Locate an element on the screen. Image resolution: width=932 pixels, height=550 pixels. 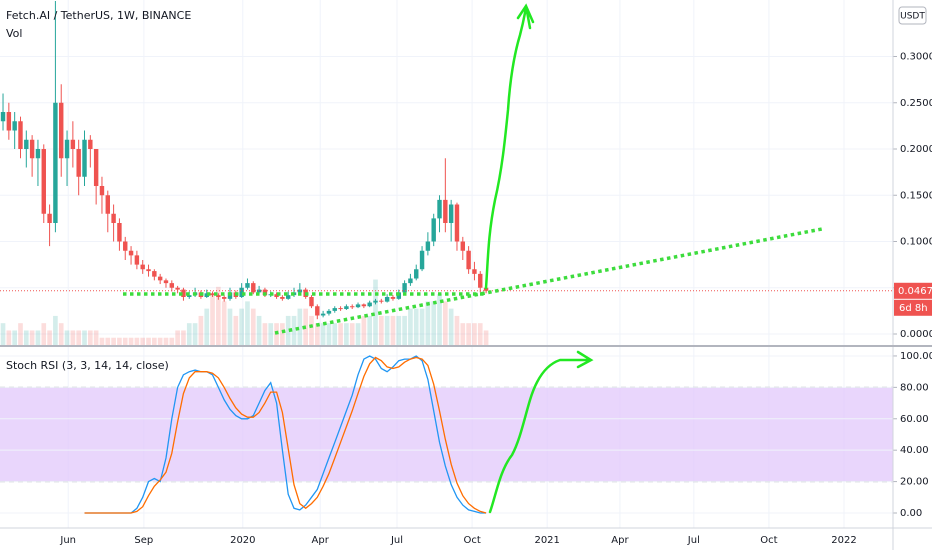
trend-line is located at coordinates (548, 281).